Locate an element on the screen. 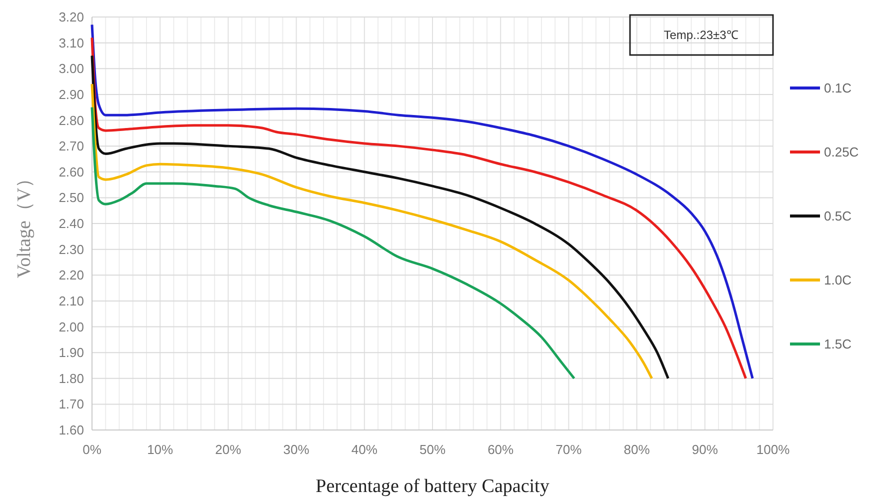  y-axis-title: Voltage（V） is located at coordinates (24, 223).